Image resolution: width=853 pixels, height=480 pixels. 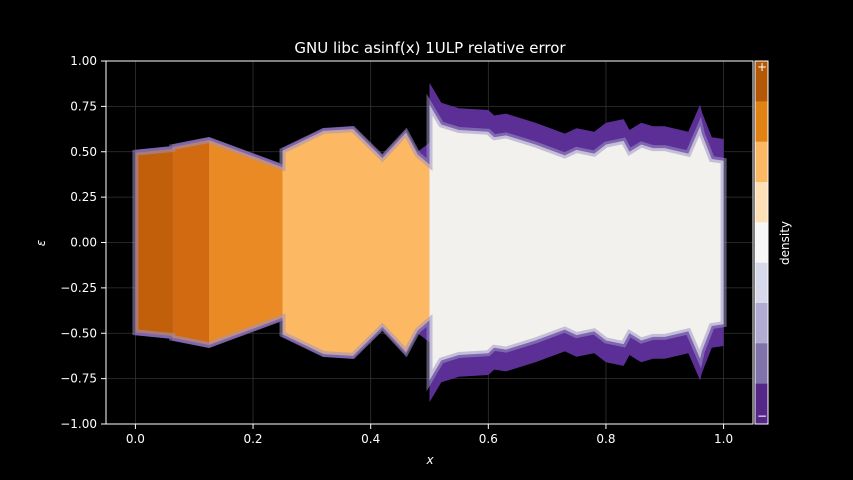 What do you see at coordinates (83, 61) in the screenshot?
I see `y-tick-label-0: 1.00` at bounding box center [83, 61].